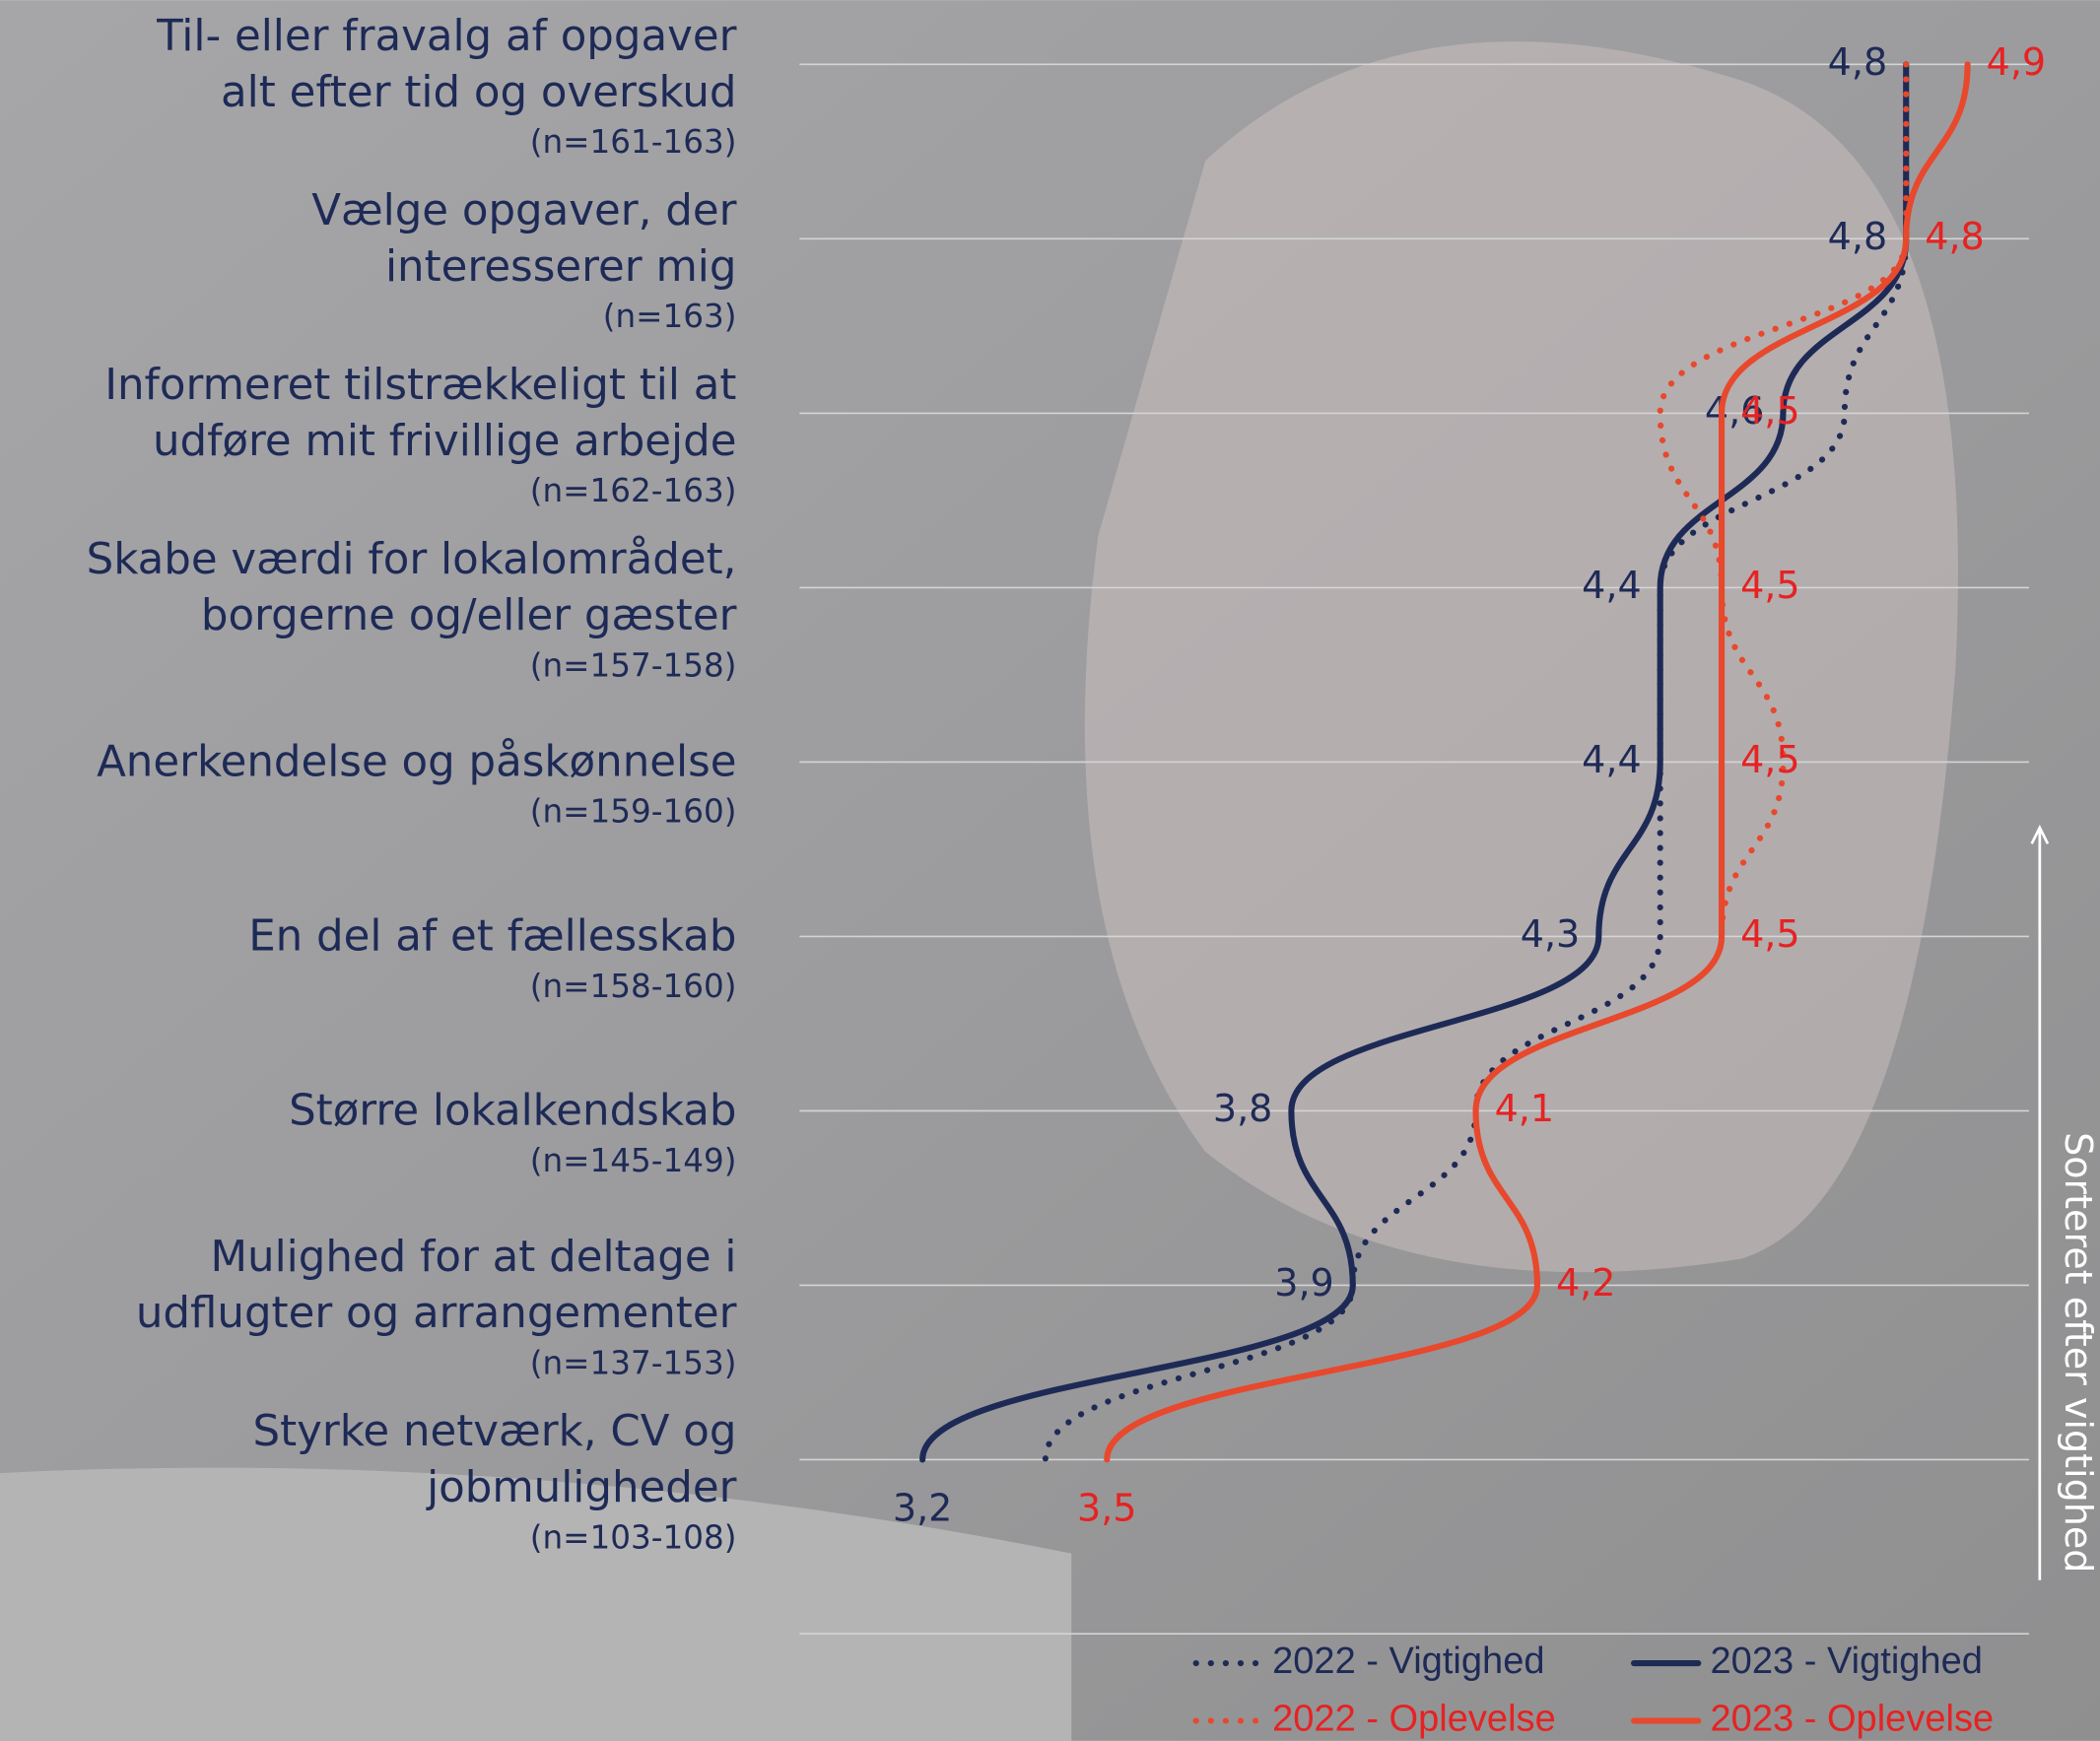 This screenshot has width=2100, height=1741. Describe the element at coordinates (633, 490) in the screenshot. I see `sample-size: (n=162-163)` at that location.